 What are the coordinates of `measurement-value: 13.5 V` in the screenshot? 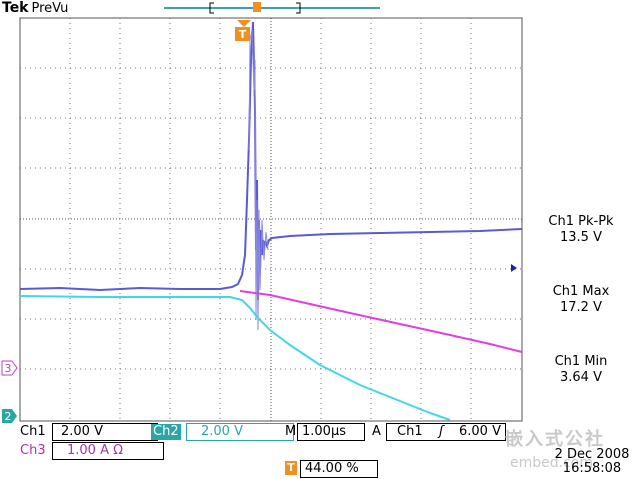 It's located at (581, 237).